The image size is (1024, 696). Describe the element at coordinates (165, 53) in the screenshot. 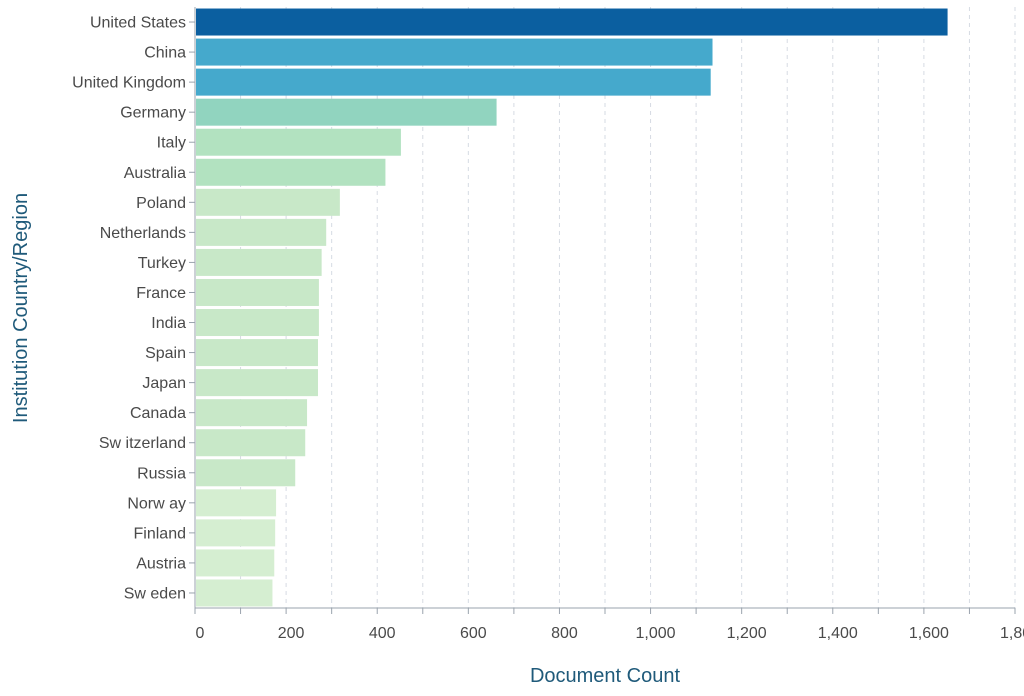

I see `category-label: China` at that location.